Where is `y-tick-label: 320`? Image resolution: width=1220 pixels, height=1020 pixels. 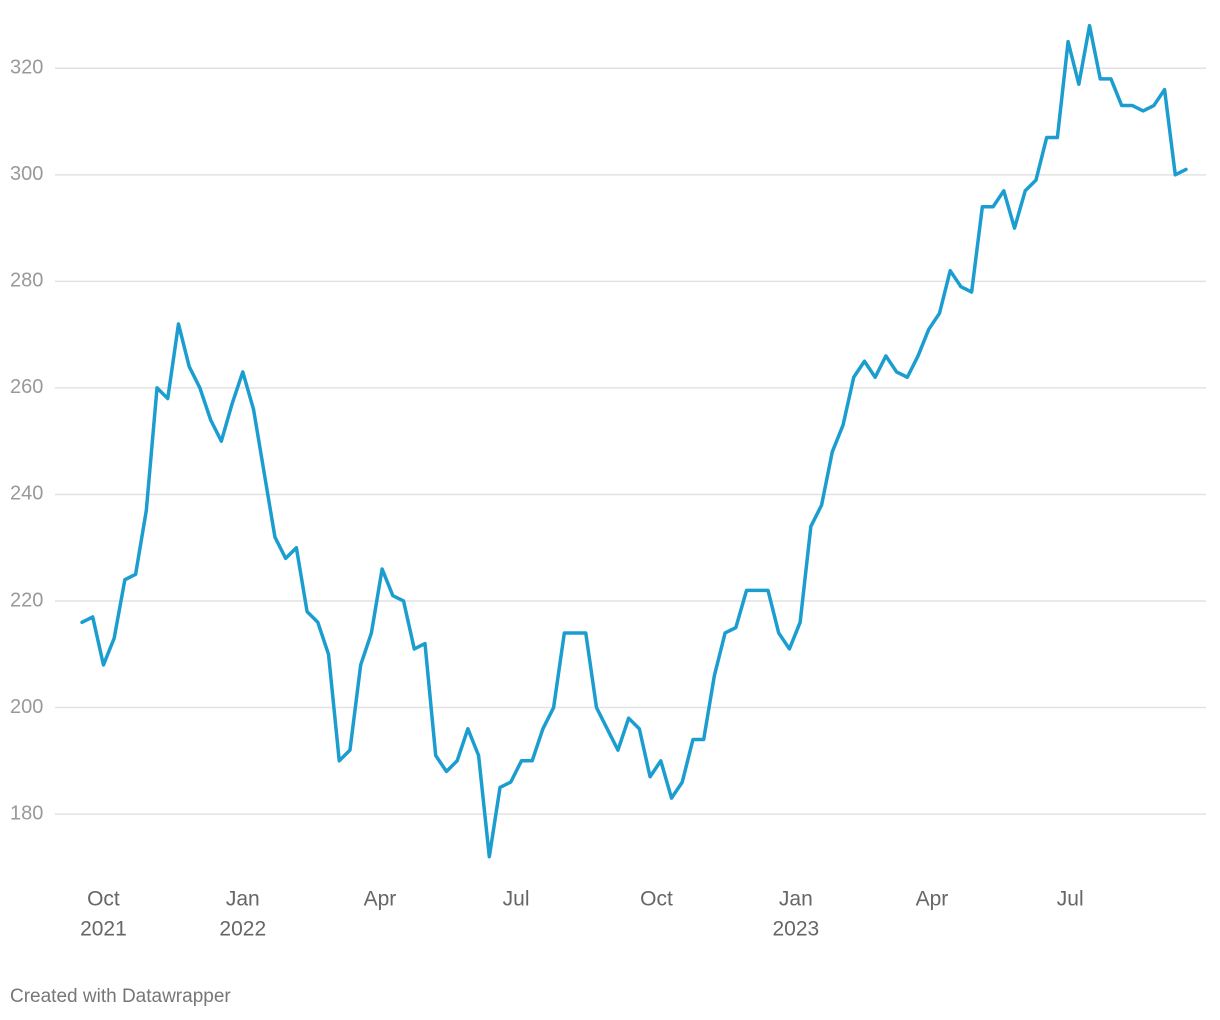 y-tick-label: 320 is located at coordinates (26, 68).